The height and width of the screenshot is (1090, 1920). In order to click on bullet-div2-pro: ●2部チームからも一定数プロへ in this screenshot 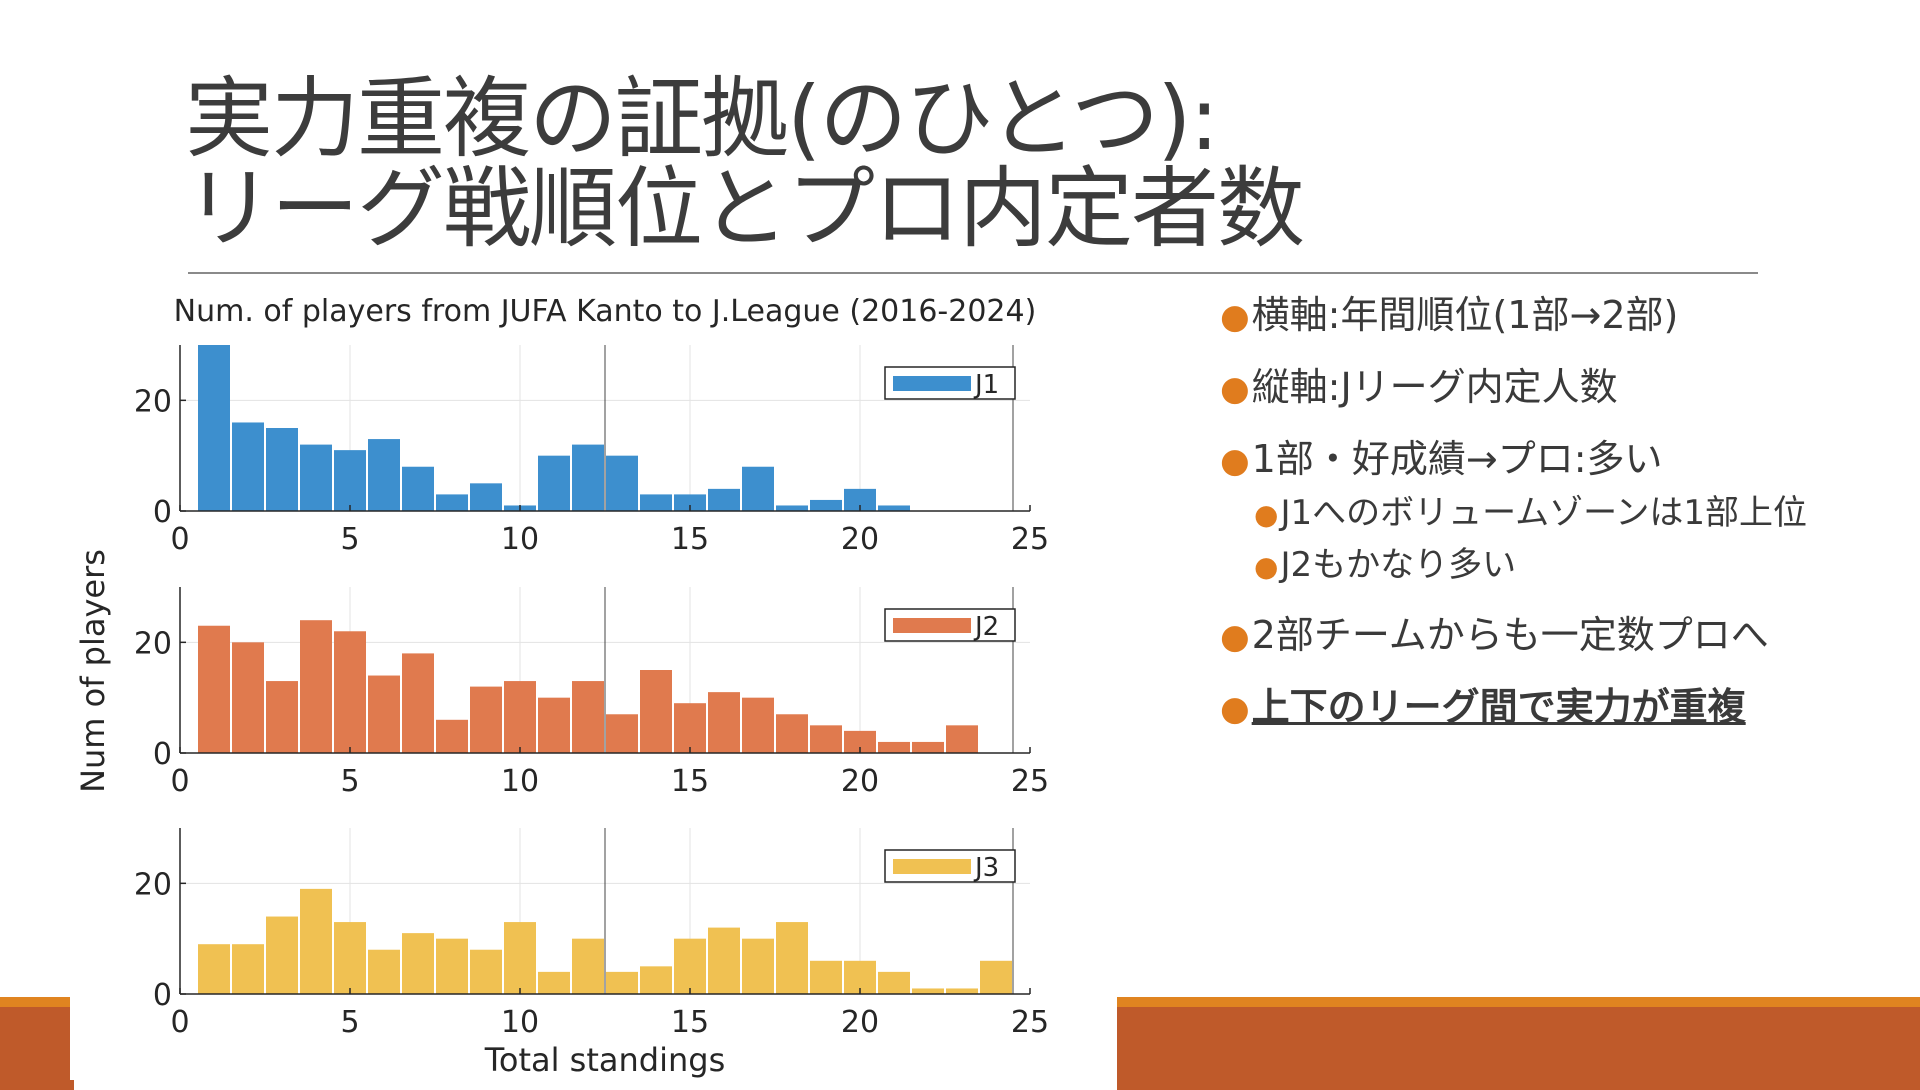, I will do `click(1513, 636)`.